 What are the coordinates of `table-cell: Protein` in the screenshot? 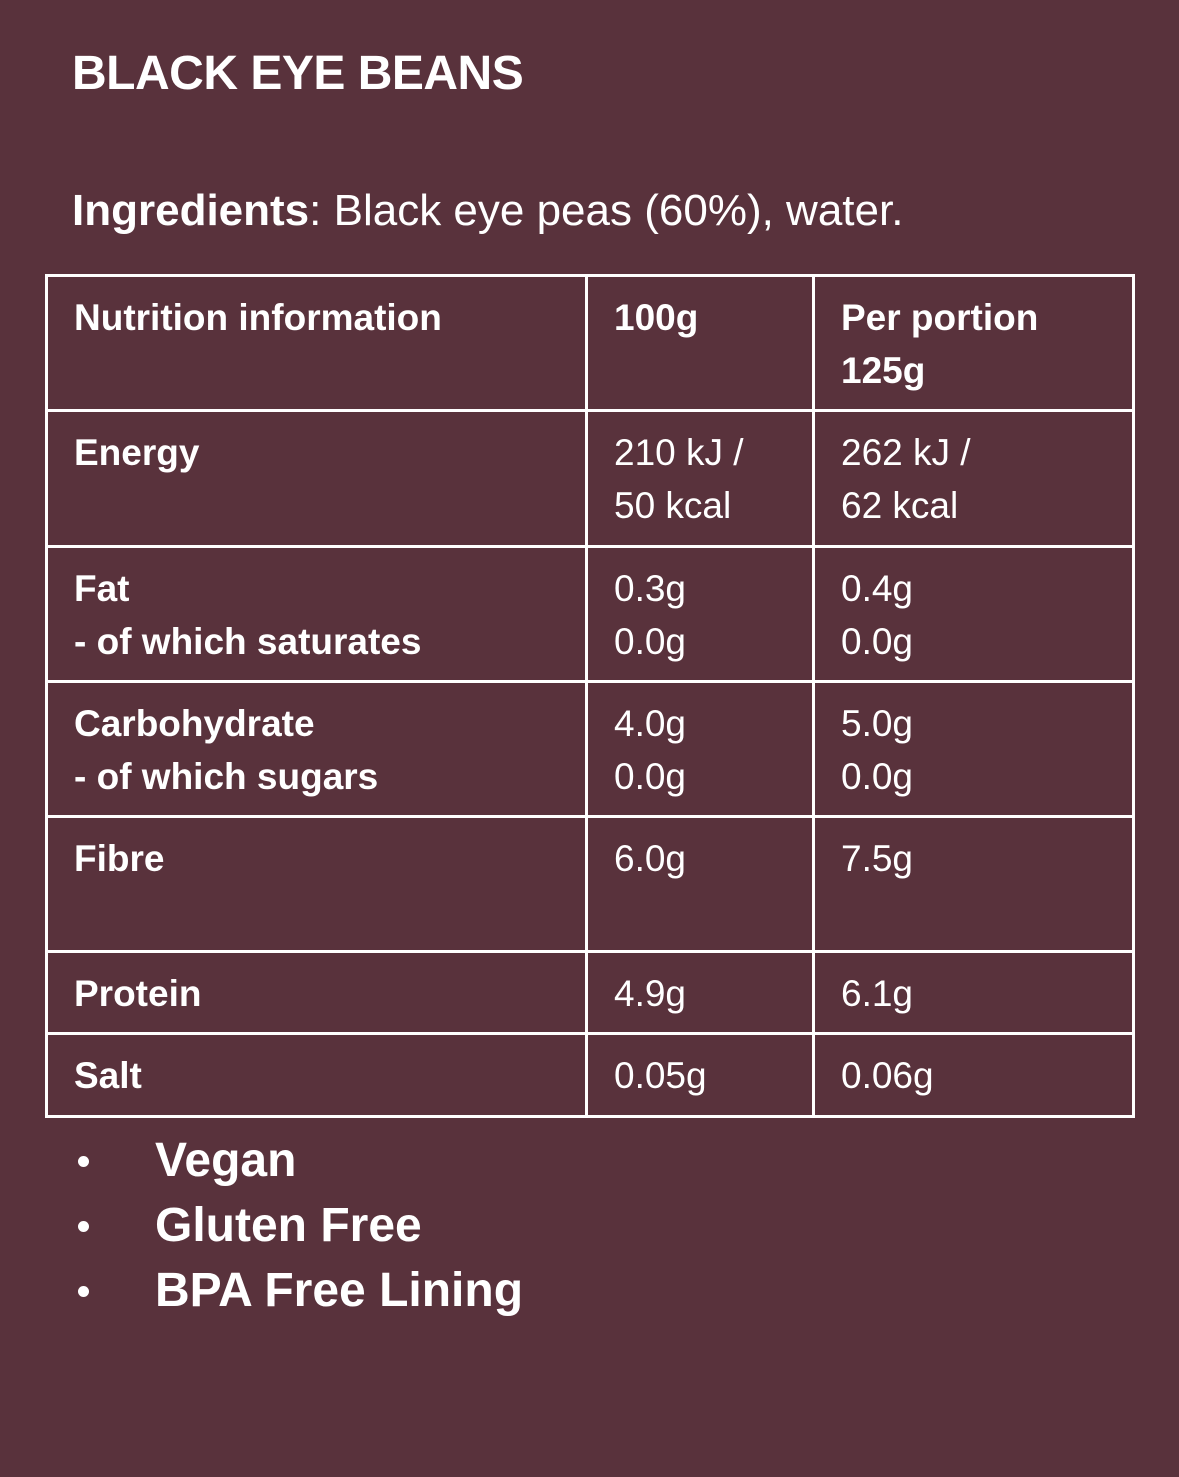 It's located at (316, 992).